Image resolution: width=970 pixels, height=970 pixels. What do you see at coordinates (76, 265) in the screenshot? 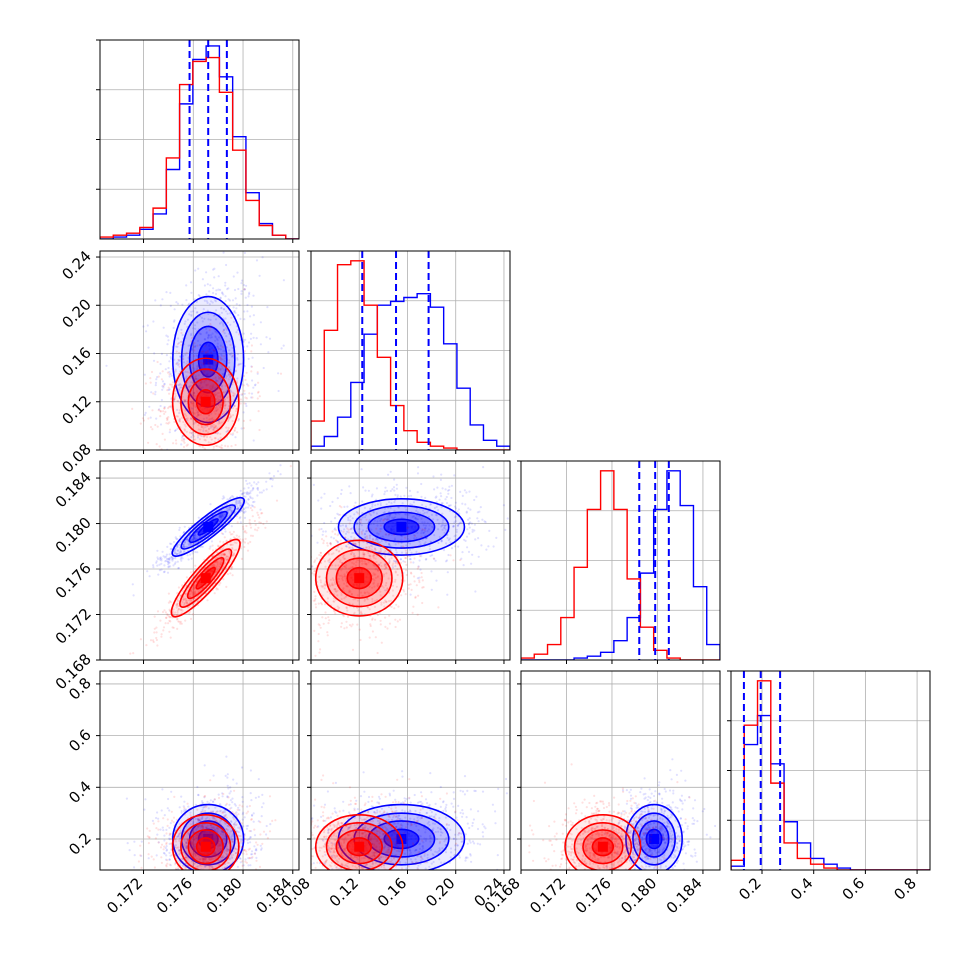
I see `y-tick-label: 0.24` at bounding box center [76, 265].